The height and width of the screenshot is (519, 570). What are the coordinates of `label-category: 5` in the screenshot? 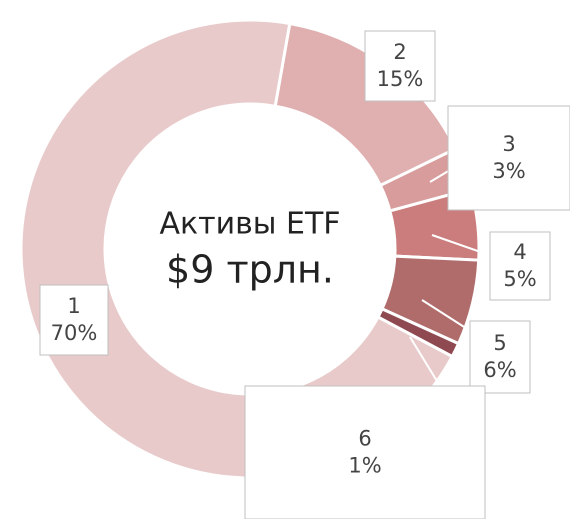 It's located at (499, 343).